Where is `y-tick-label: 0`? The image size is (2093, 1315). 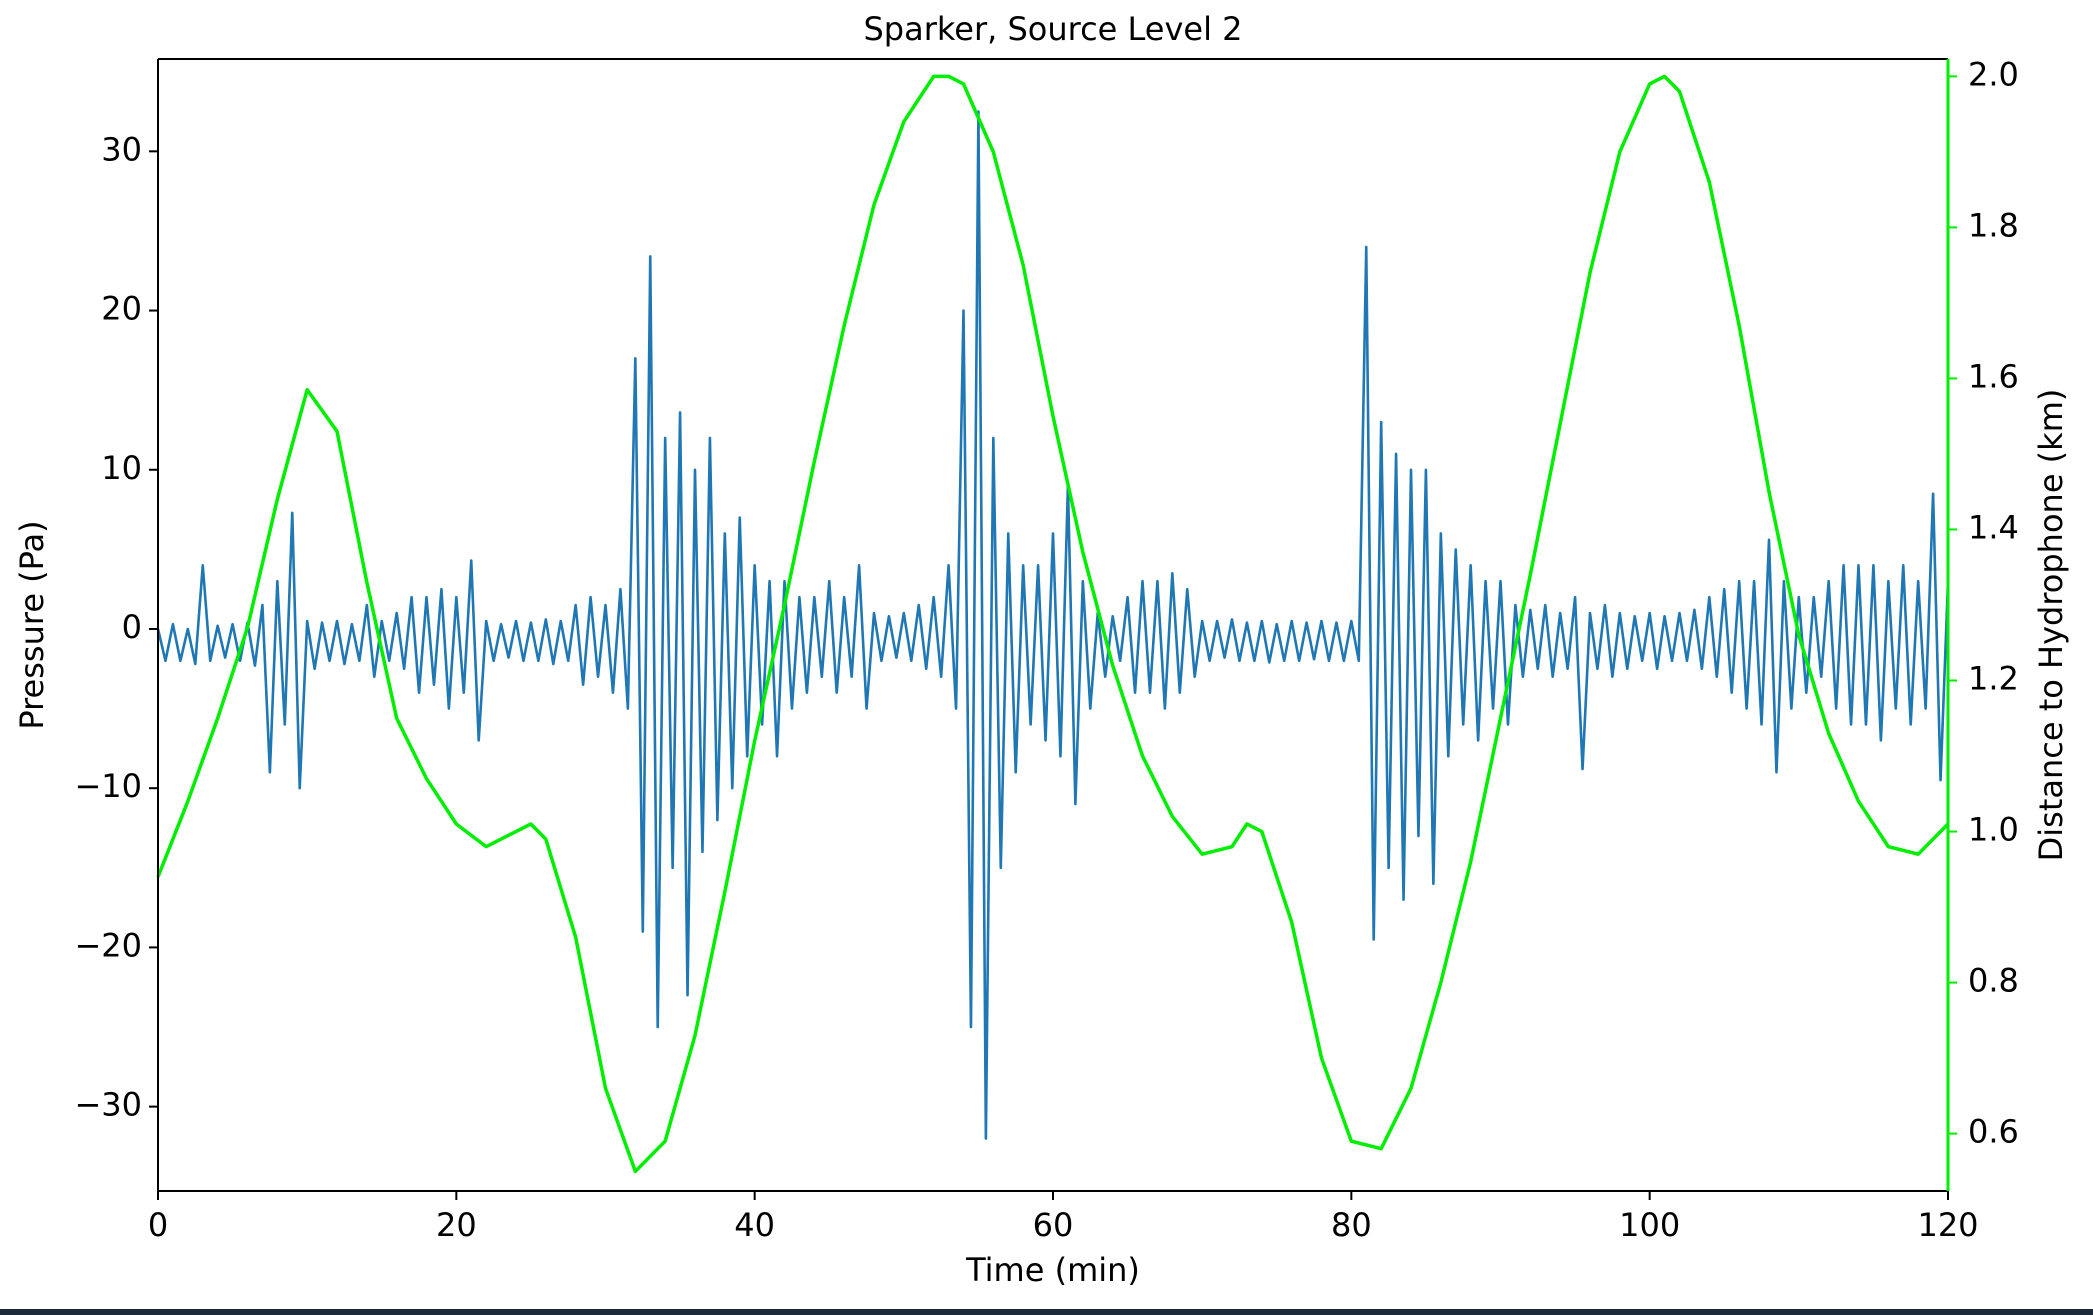
y-tick-label: 0 is located at coordinates (132, 627).